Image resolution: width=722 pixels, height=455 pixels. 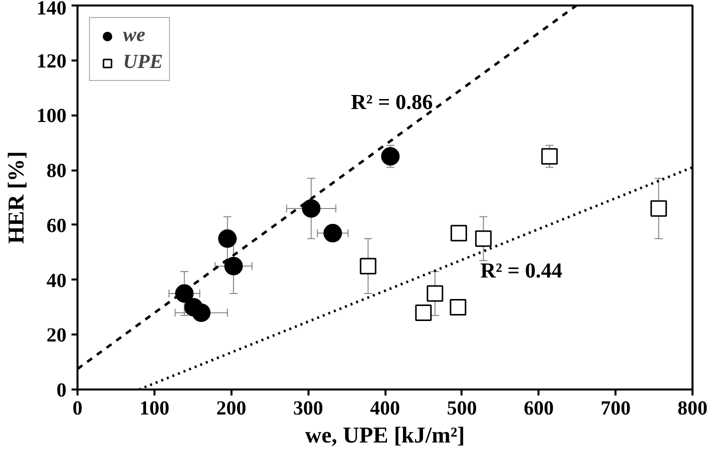 I want to click on y-tick-label: 80, so click(x=56, y=171).